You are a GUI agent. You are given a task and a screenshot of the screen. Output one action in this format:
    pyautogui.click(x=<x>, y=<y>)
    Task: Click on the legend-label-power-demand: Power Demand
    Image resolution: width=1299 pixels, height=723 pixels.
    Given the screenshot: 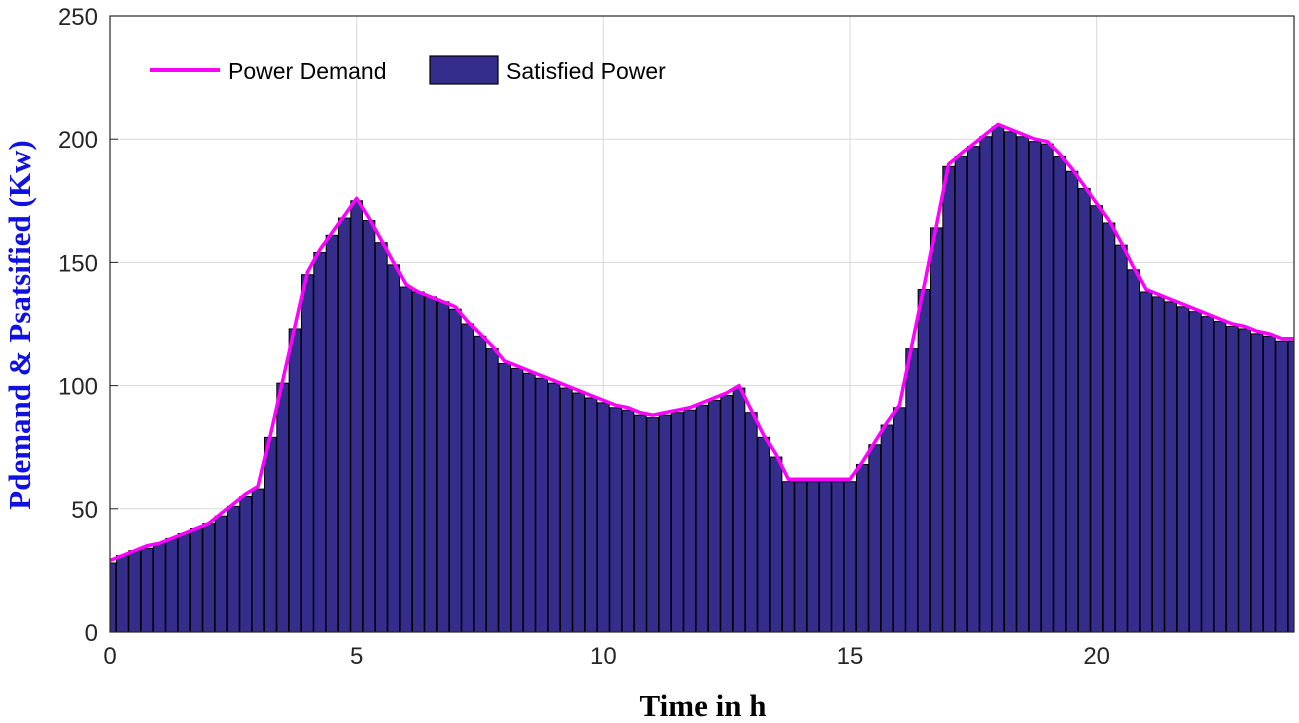 What is the action you would take?
    pyautogui.click(x=307, y=71)
    